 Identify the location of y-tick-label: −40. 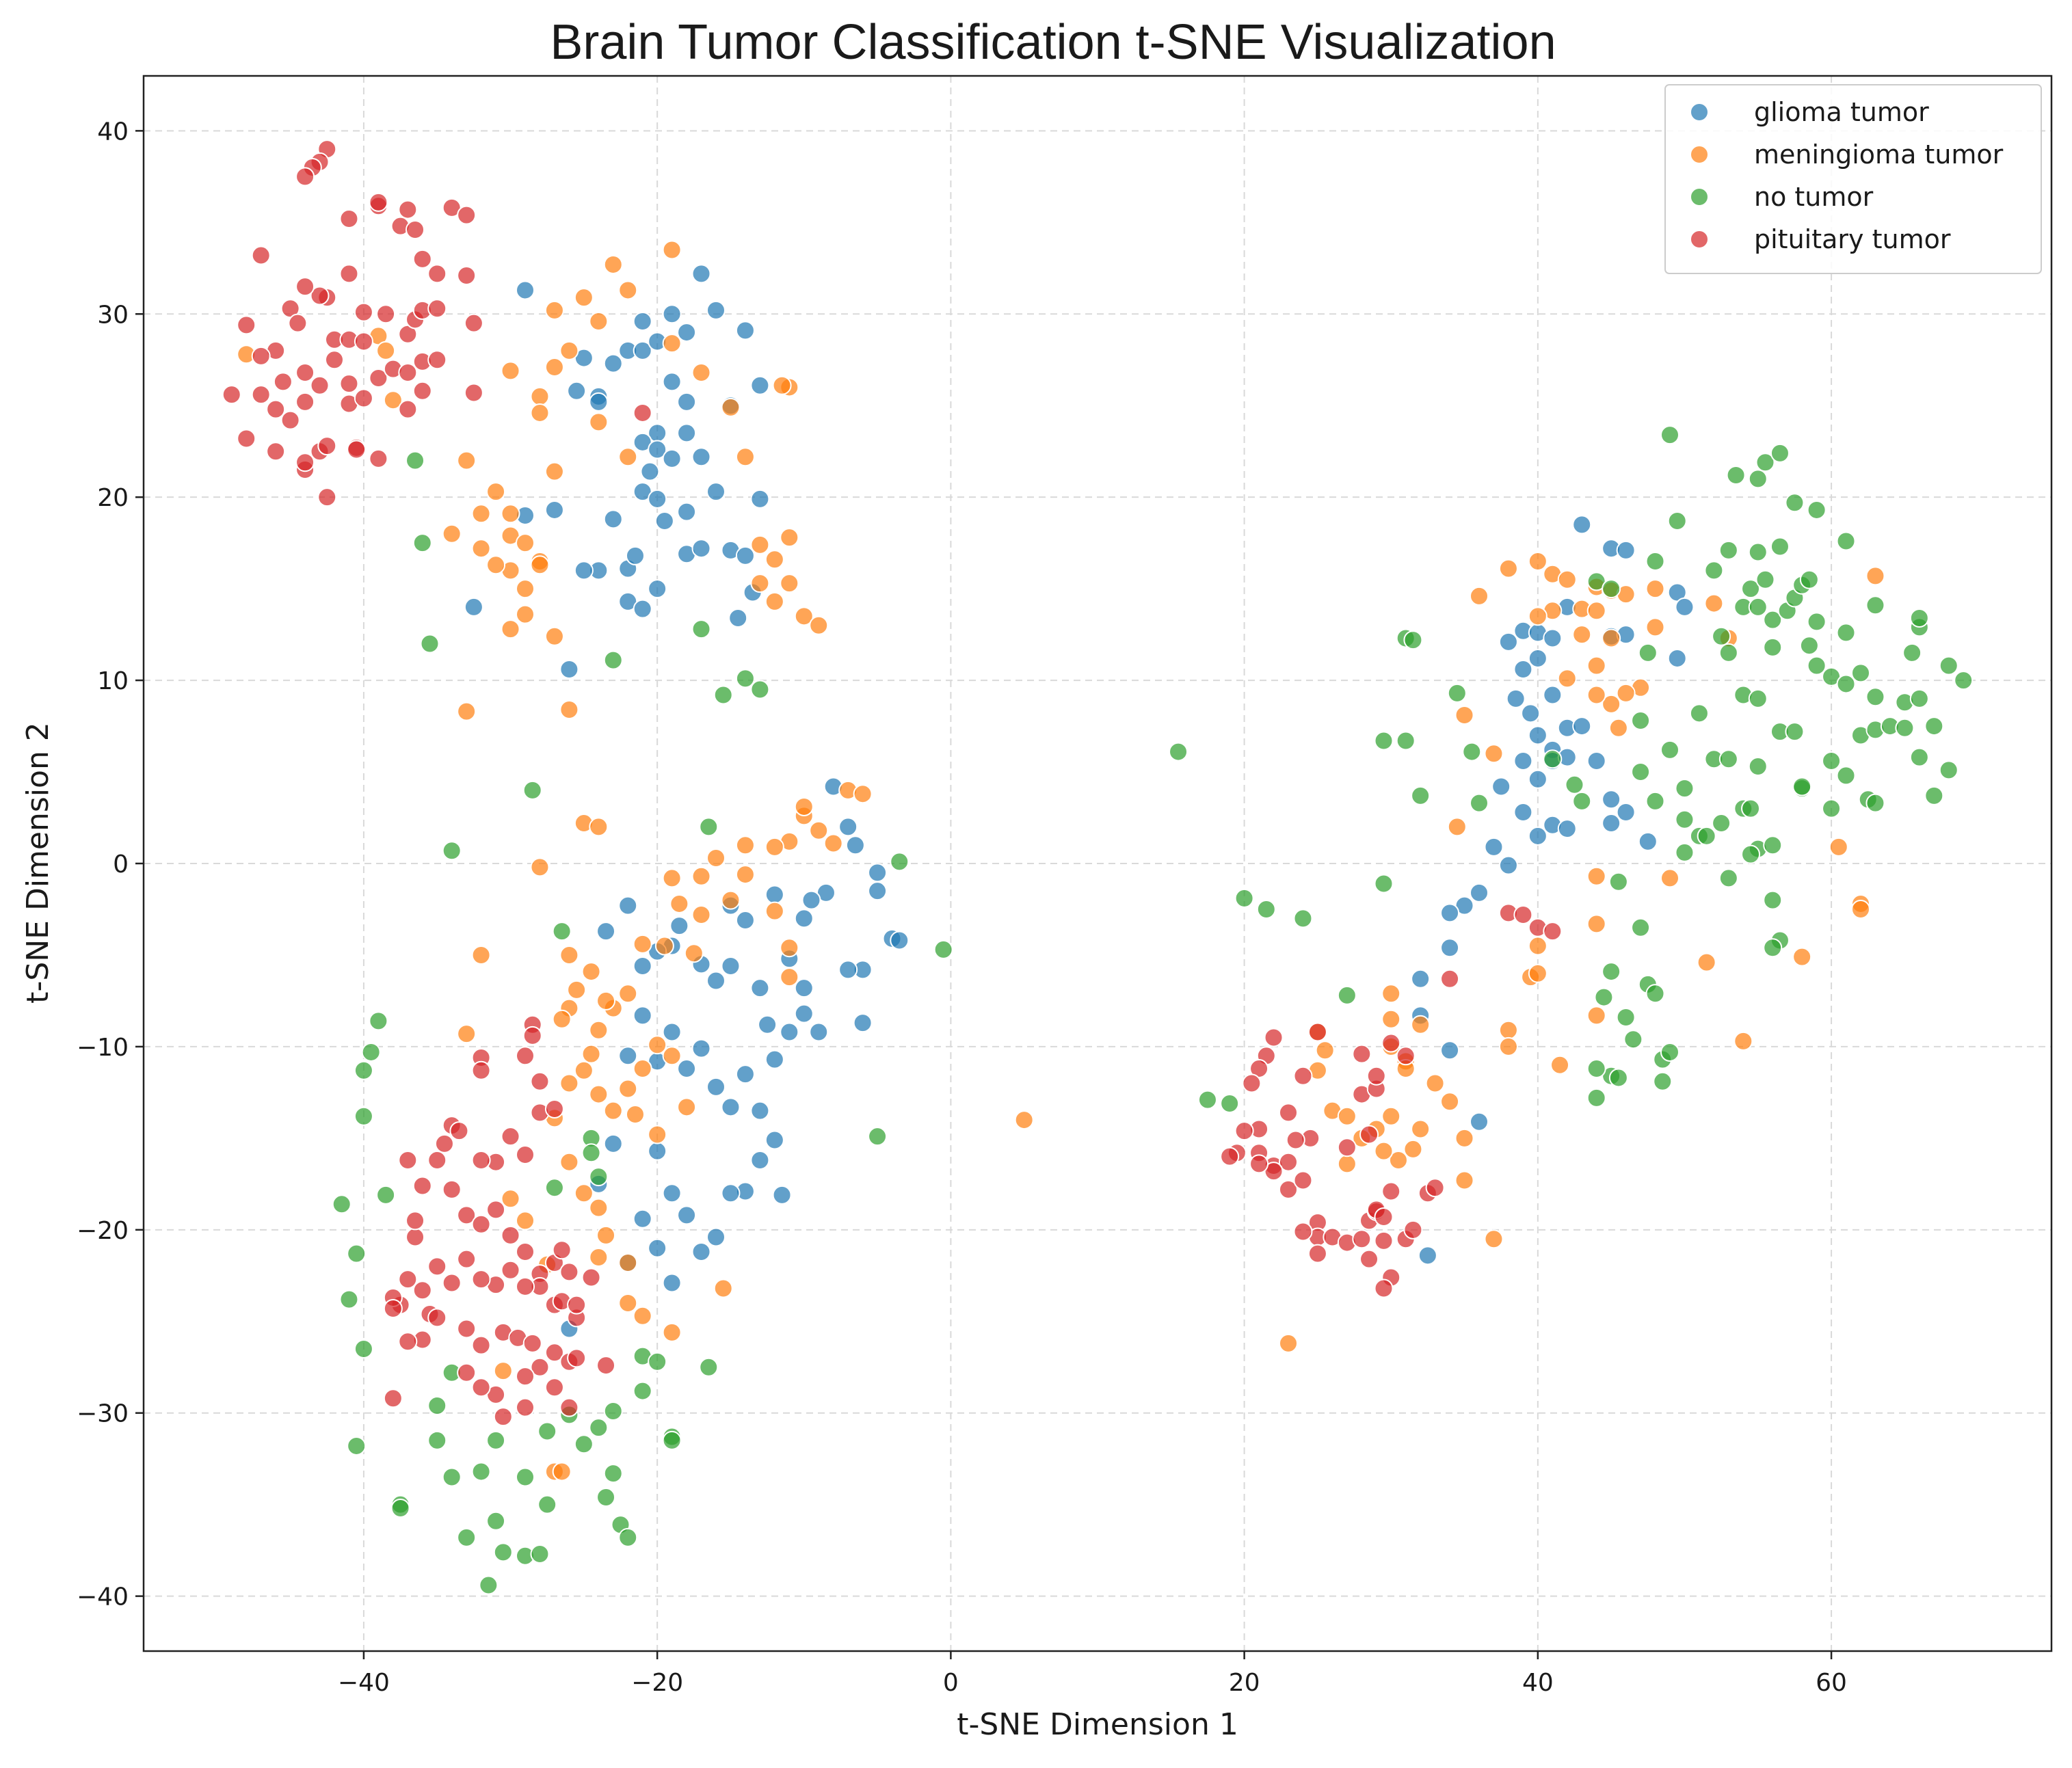
(103, 1597).